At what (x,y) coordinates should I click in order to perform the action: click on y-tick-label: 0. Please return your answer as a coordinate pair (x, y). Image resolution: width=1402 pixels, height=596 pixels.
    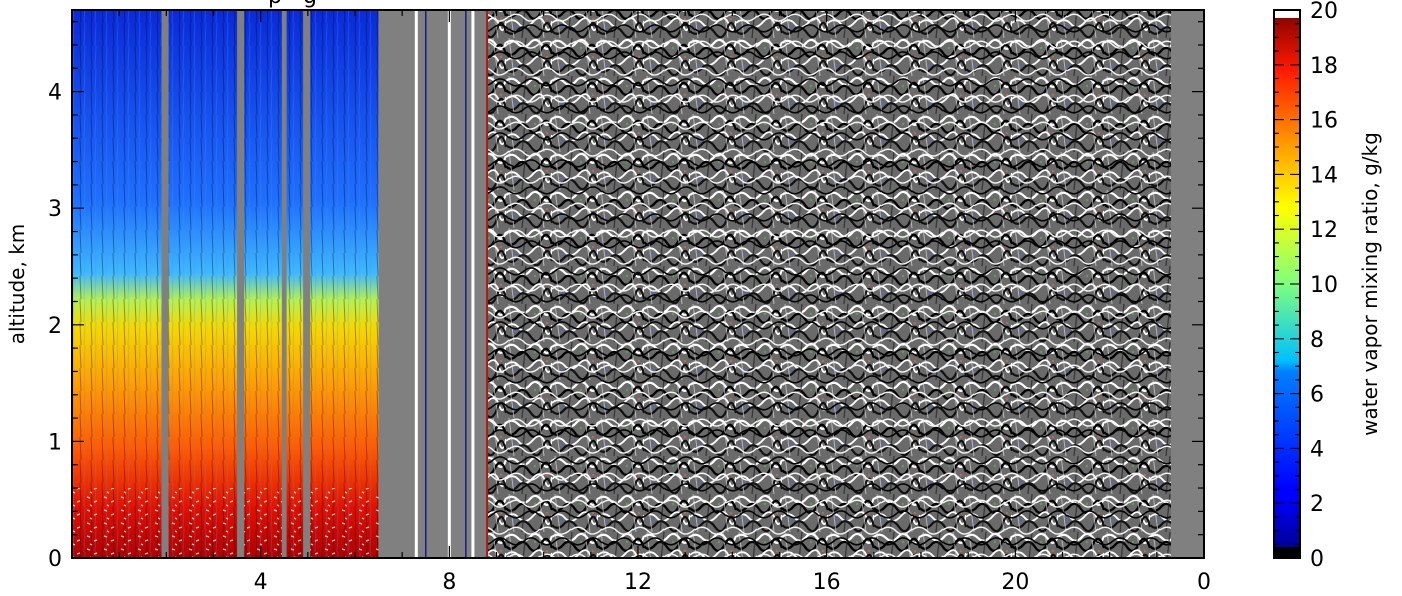
    Looking at the image, I should click on (55, 559).